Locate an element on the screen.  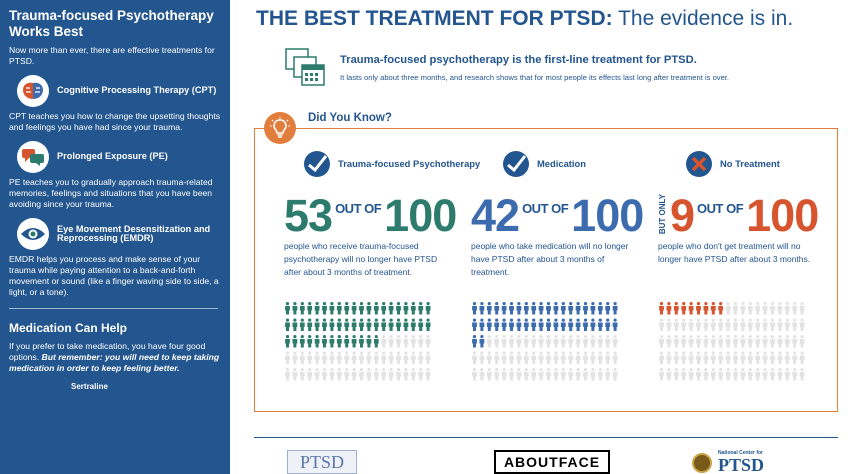
ptsd-logo: PTSD is located at coordinates (322, 462).